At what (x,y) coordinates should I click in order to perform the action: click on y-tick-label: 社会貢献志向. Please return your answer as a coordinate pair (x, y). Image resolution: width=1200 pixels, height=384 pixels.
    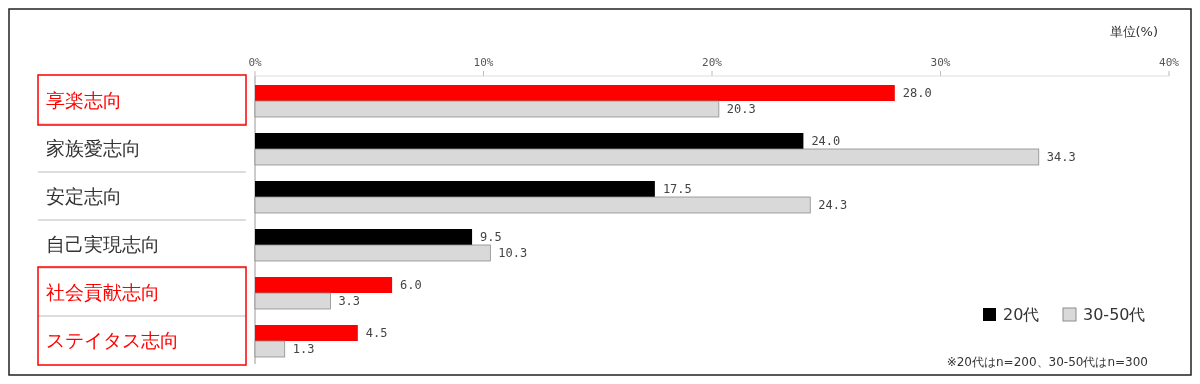
    Looking at the image, I should click on (103, 292).